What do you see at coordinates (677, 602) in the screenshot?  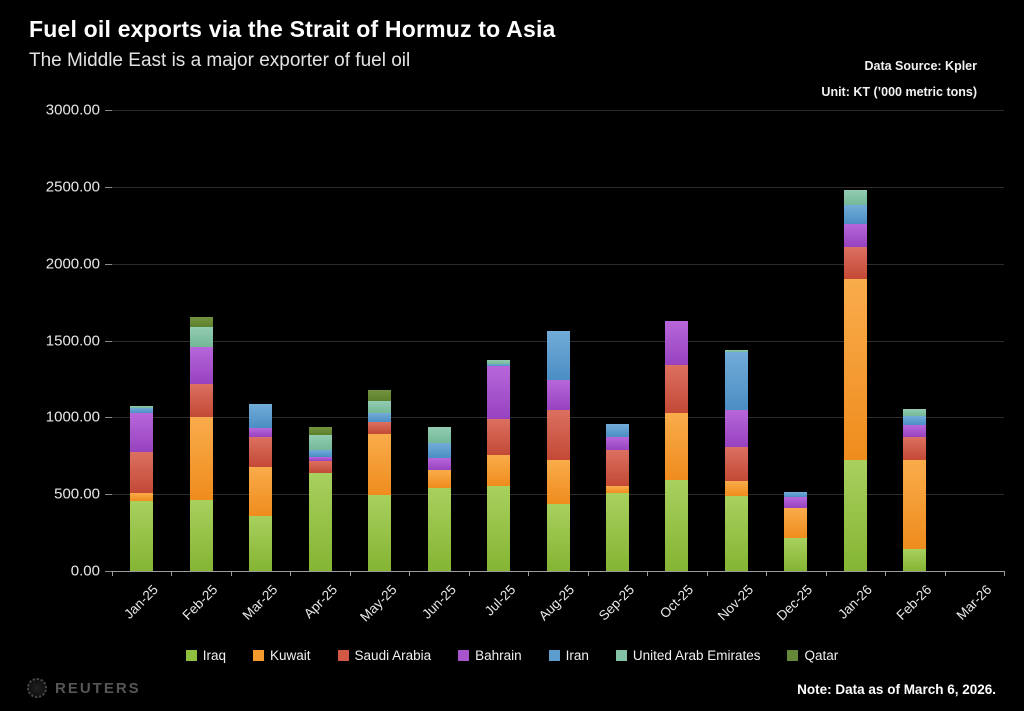 I see `x-axis-label-oct-25: Oct-25` at bounding box center [677, 602].